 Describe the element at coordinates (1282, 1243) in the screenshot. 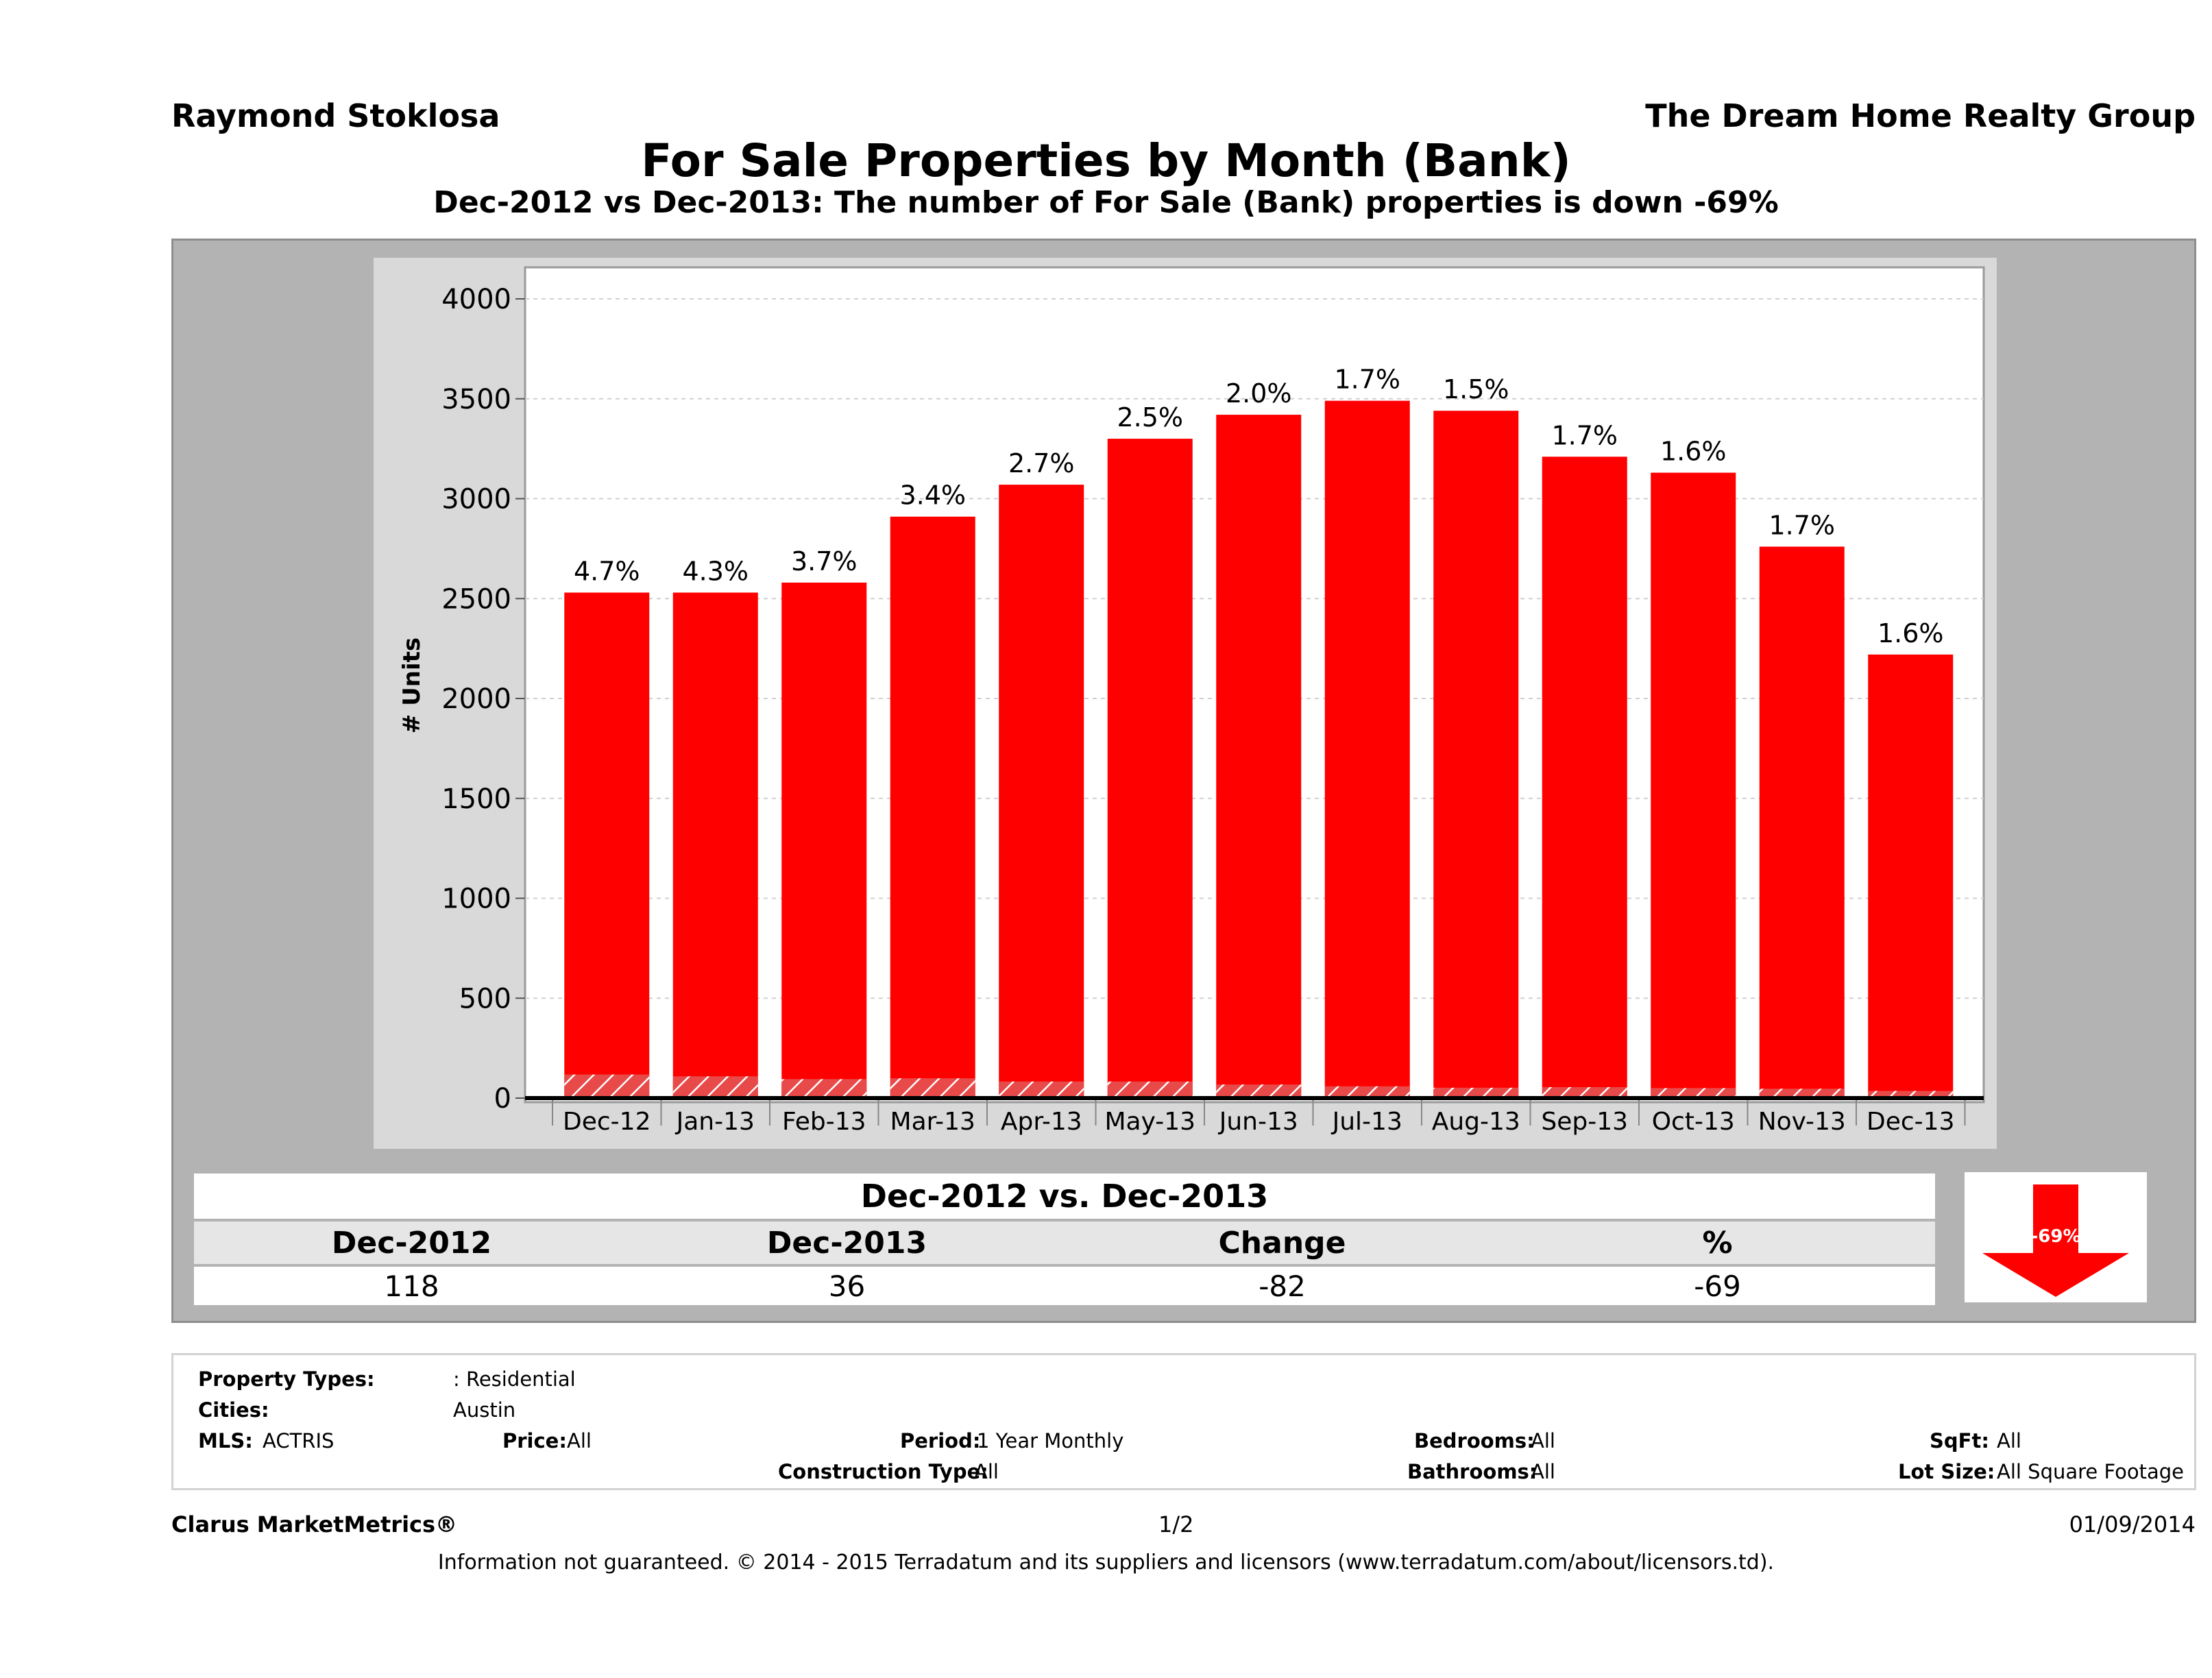

I see `comparison-header-change: Change` at that location.